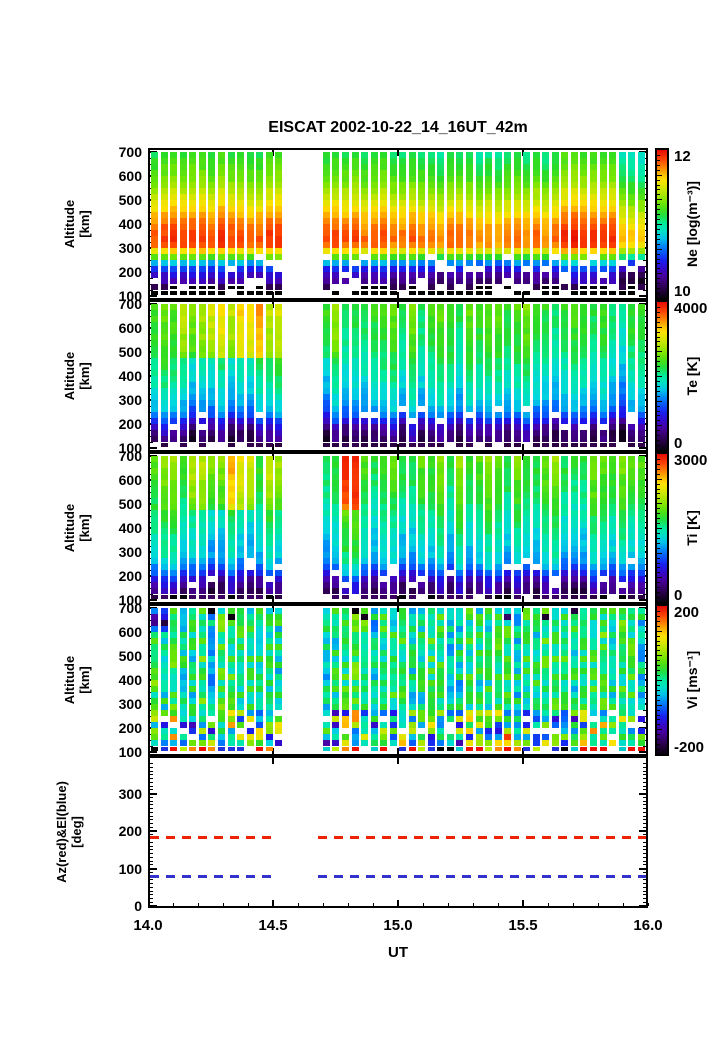 The width and height of the screenshot is (708, 1063). What do you see at coordinates (644, 782) in the screenshot?
I see `y-minor-tick` at bounding box center [644, 782].